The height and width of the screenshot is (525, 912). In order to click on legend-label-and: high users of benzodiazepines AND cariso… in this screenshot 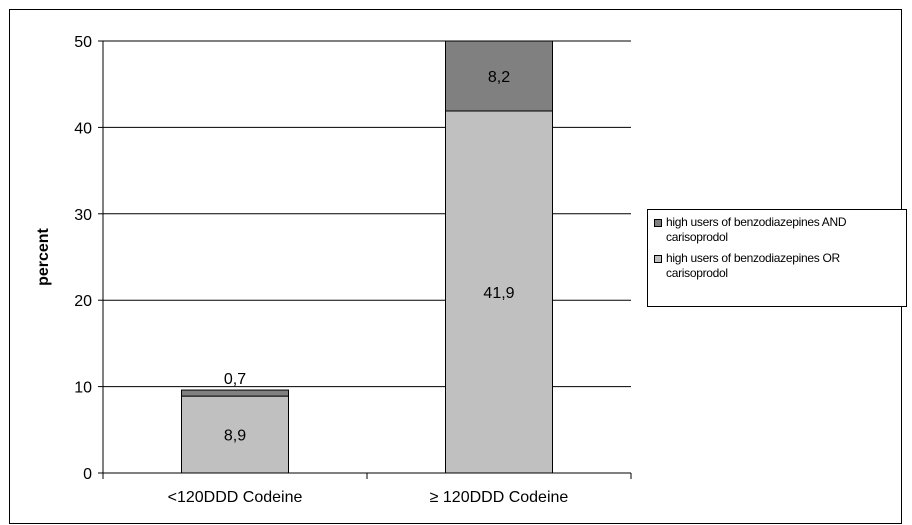, I will do `click(756, 229)`.